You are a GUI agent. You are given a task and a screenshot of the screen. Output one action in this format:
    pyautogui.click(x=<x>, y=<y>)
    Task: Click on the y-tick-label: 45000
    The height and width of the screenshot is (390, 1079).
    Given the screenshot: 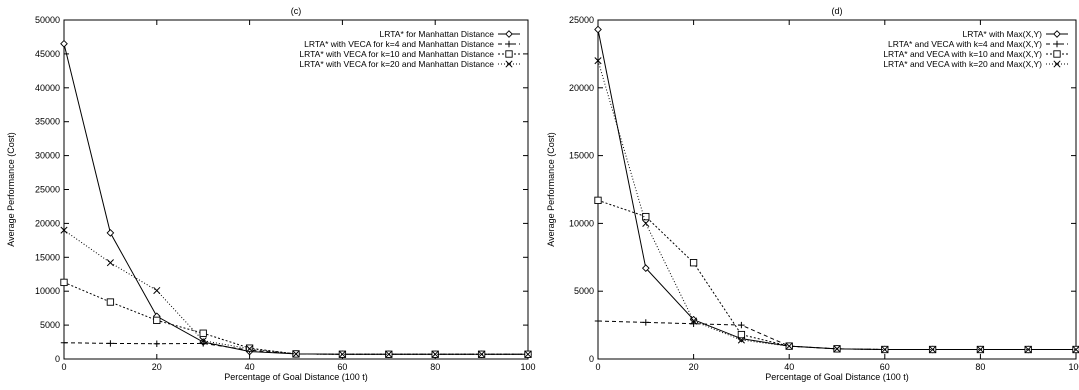 What is the action you would take?
    pyautogui.click(x=47, y=54)
    